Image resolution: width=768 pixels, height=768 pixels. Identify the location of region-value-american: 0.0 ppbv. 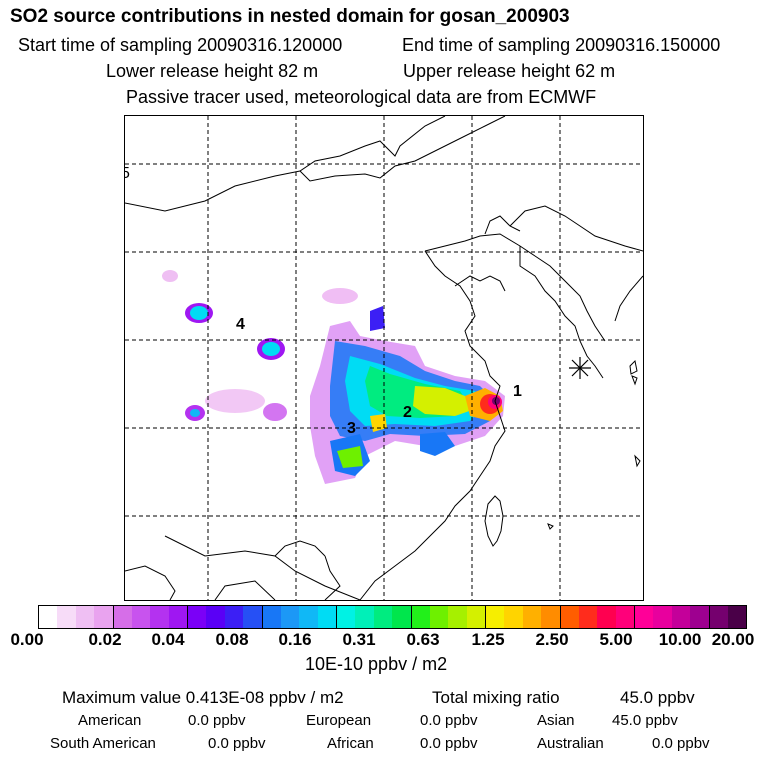
(217, 720).